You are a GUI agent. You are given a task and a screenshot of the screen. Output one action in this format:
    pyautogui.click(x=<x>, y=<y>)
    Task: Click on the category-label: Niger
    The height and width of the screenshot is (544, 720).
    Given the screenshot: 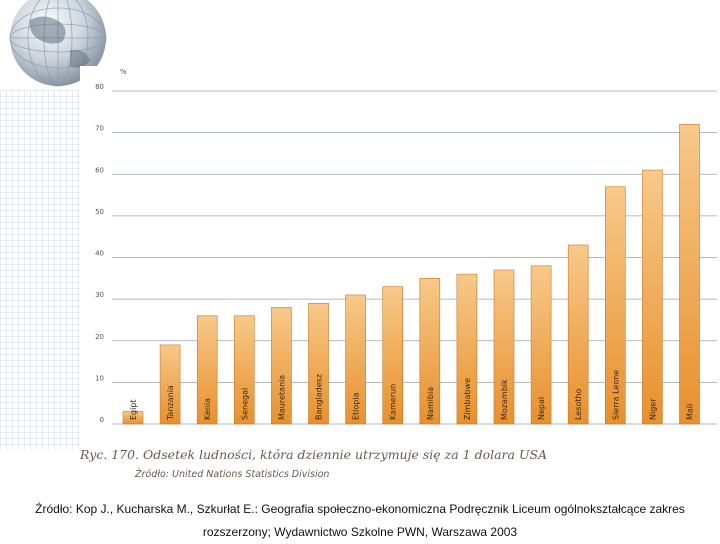 What is the action you would take?
    pyautogui.click(x=652, y=409)
    